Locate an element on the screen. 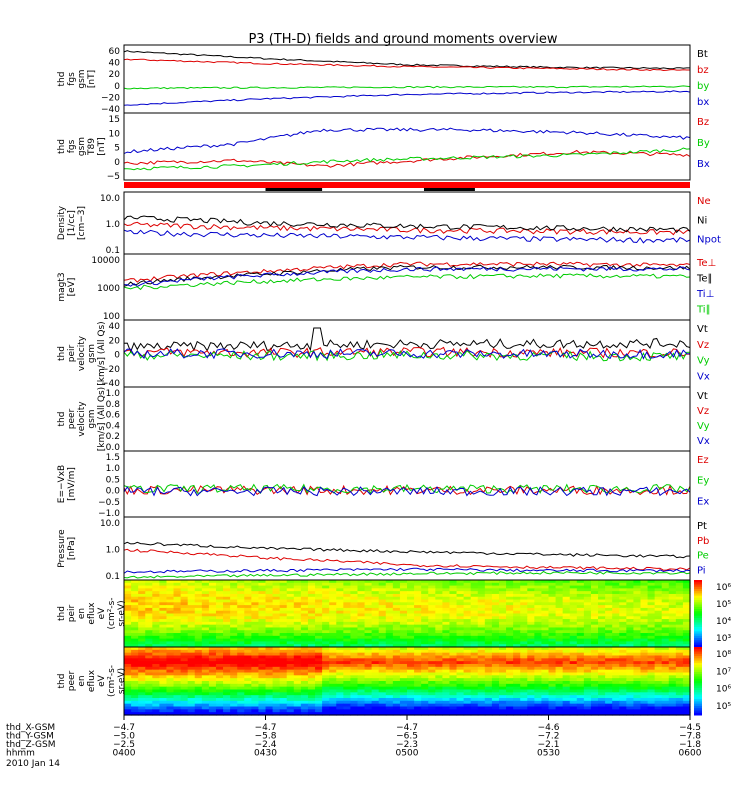 This screenshot has width=750, height=800. y-axis-label: (cm²-s- is located at coordinates (112, 613).